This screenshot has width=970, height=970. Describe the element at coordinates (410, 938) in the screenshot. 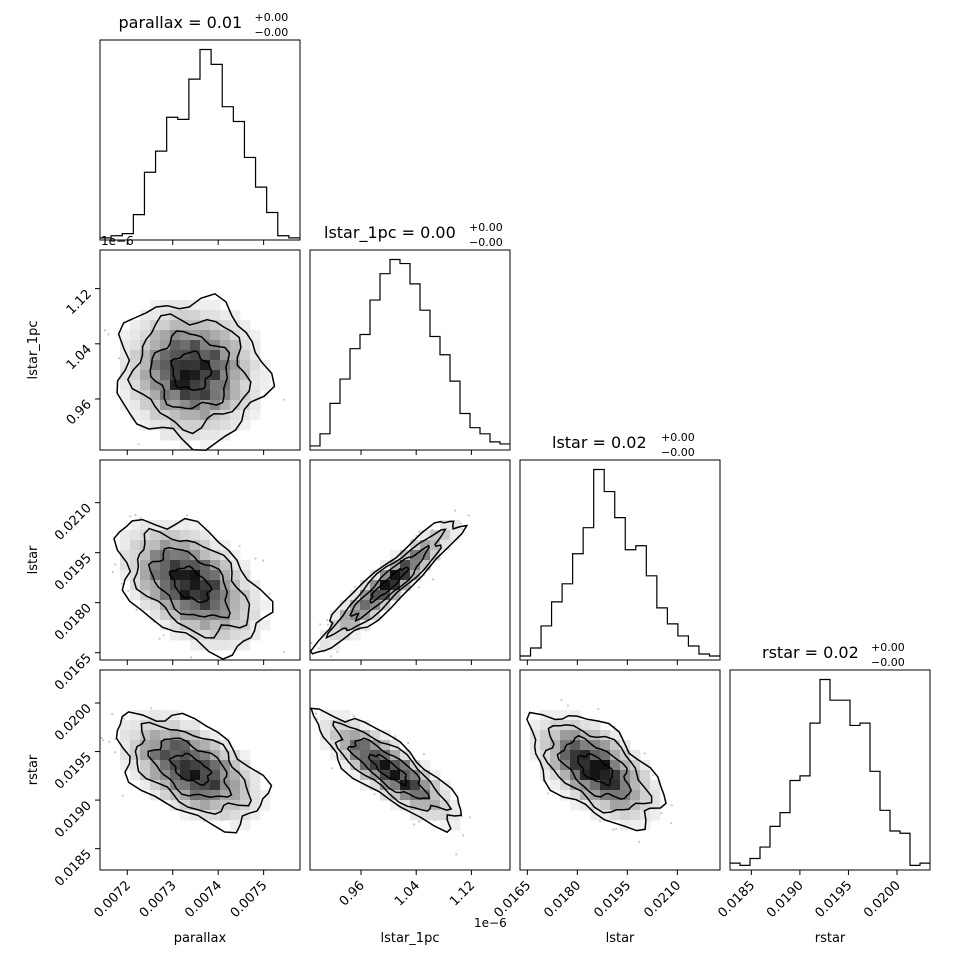

I see `x-axis-label-lstar_1pc: lstar_1pc` at that location.